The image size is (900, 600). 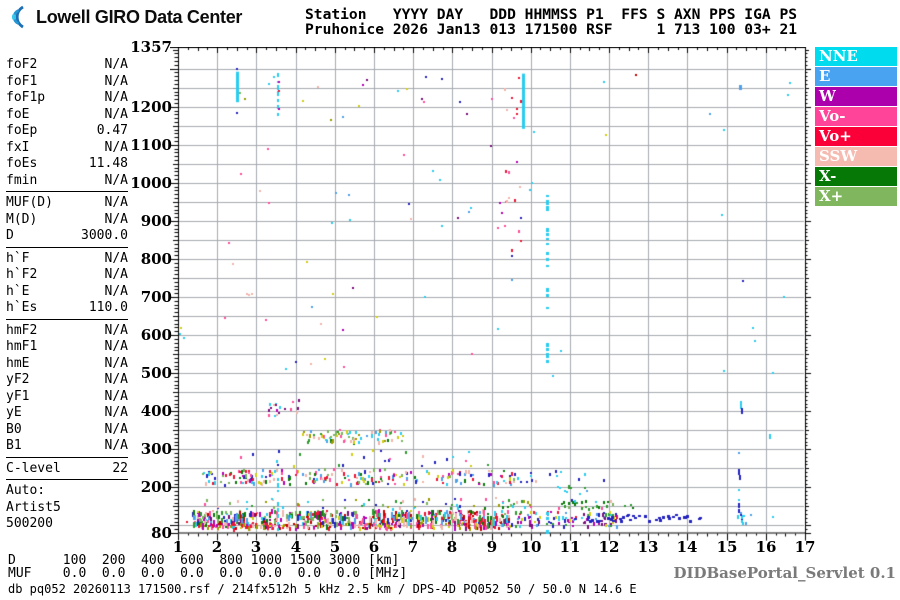 What do you see at coordinates (766, 547) in the screenshot?
I see `x-tick-label: 16` at bounding box center [766, 547].